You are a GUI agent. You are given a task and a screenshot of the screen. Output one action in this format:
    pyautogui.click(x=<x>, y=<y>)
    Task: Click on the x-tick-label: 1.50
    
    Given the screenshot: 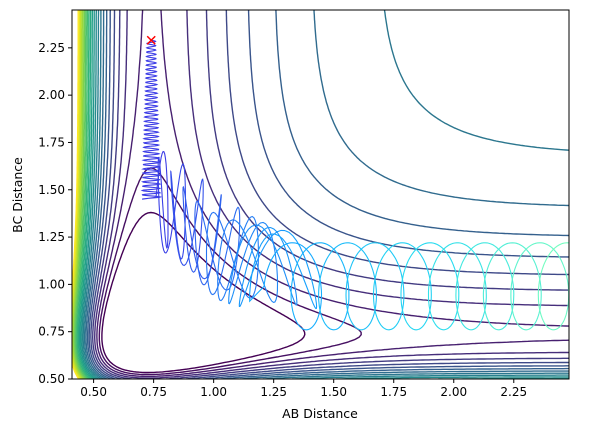 What is the action you would take?
    pyautogui.click(x=333, y=392)
    